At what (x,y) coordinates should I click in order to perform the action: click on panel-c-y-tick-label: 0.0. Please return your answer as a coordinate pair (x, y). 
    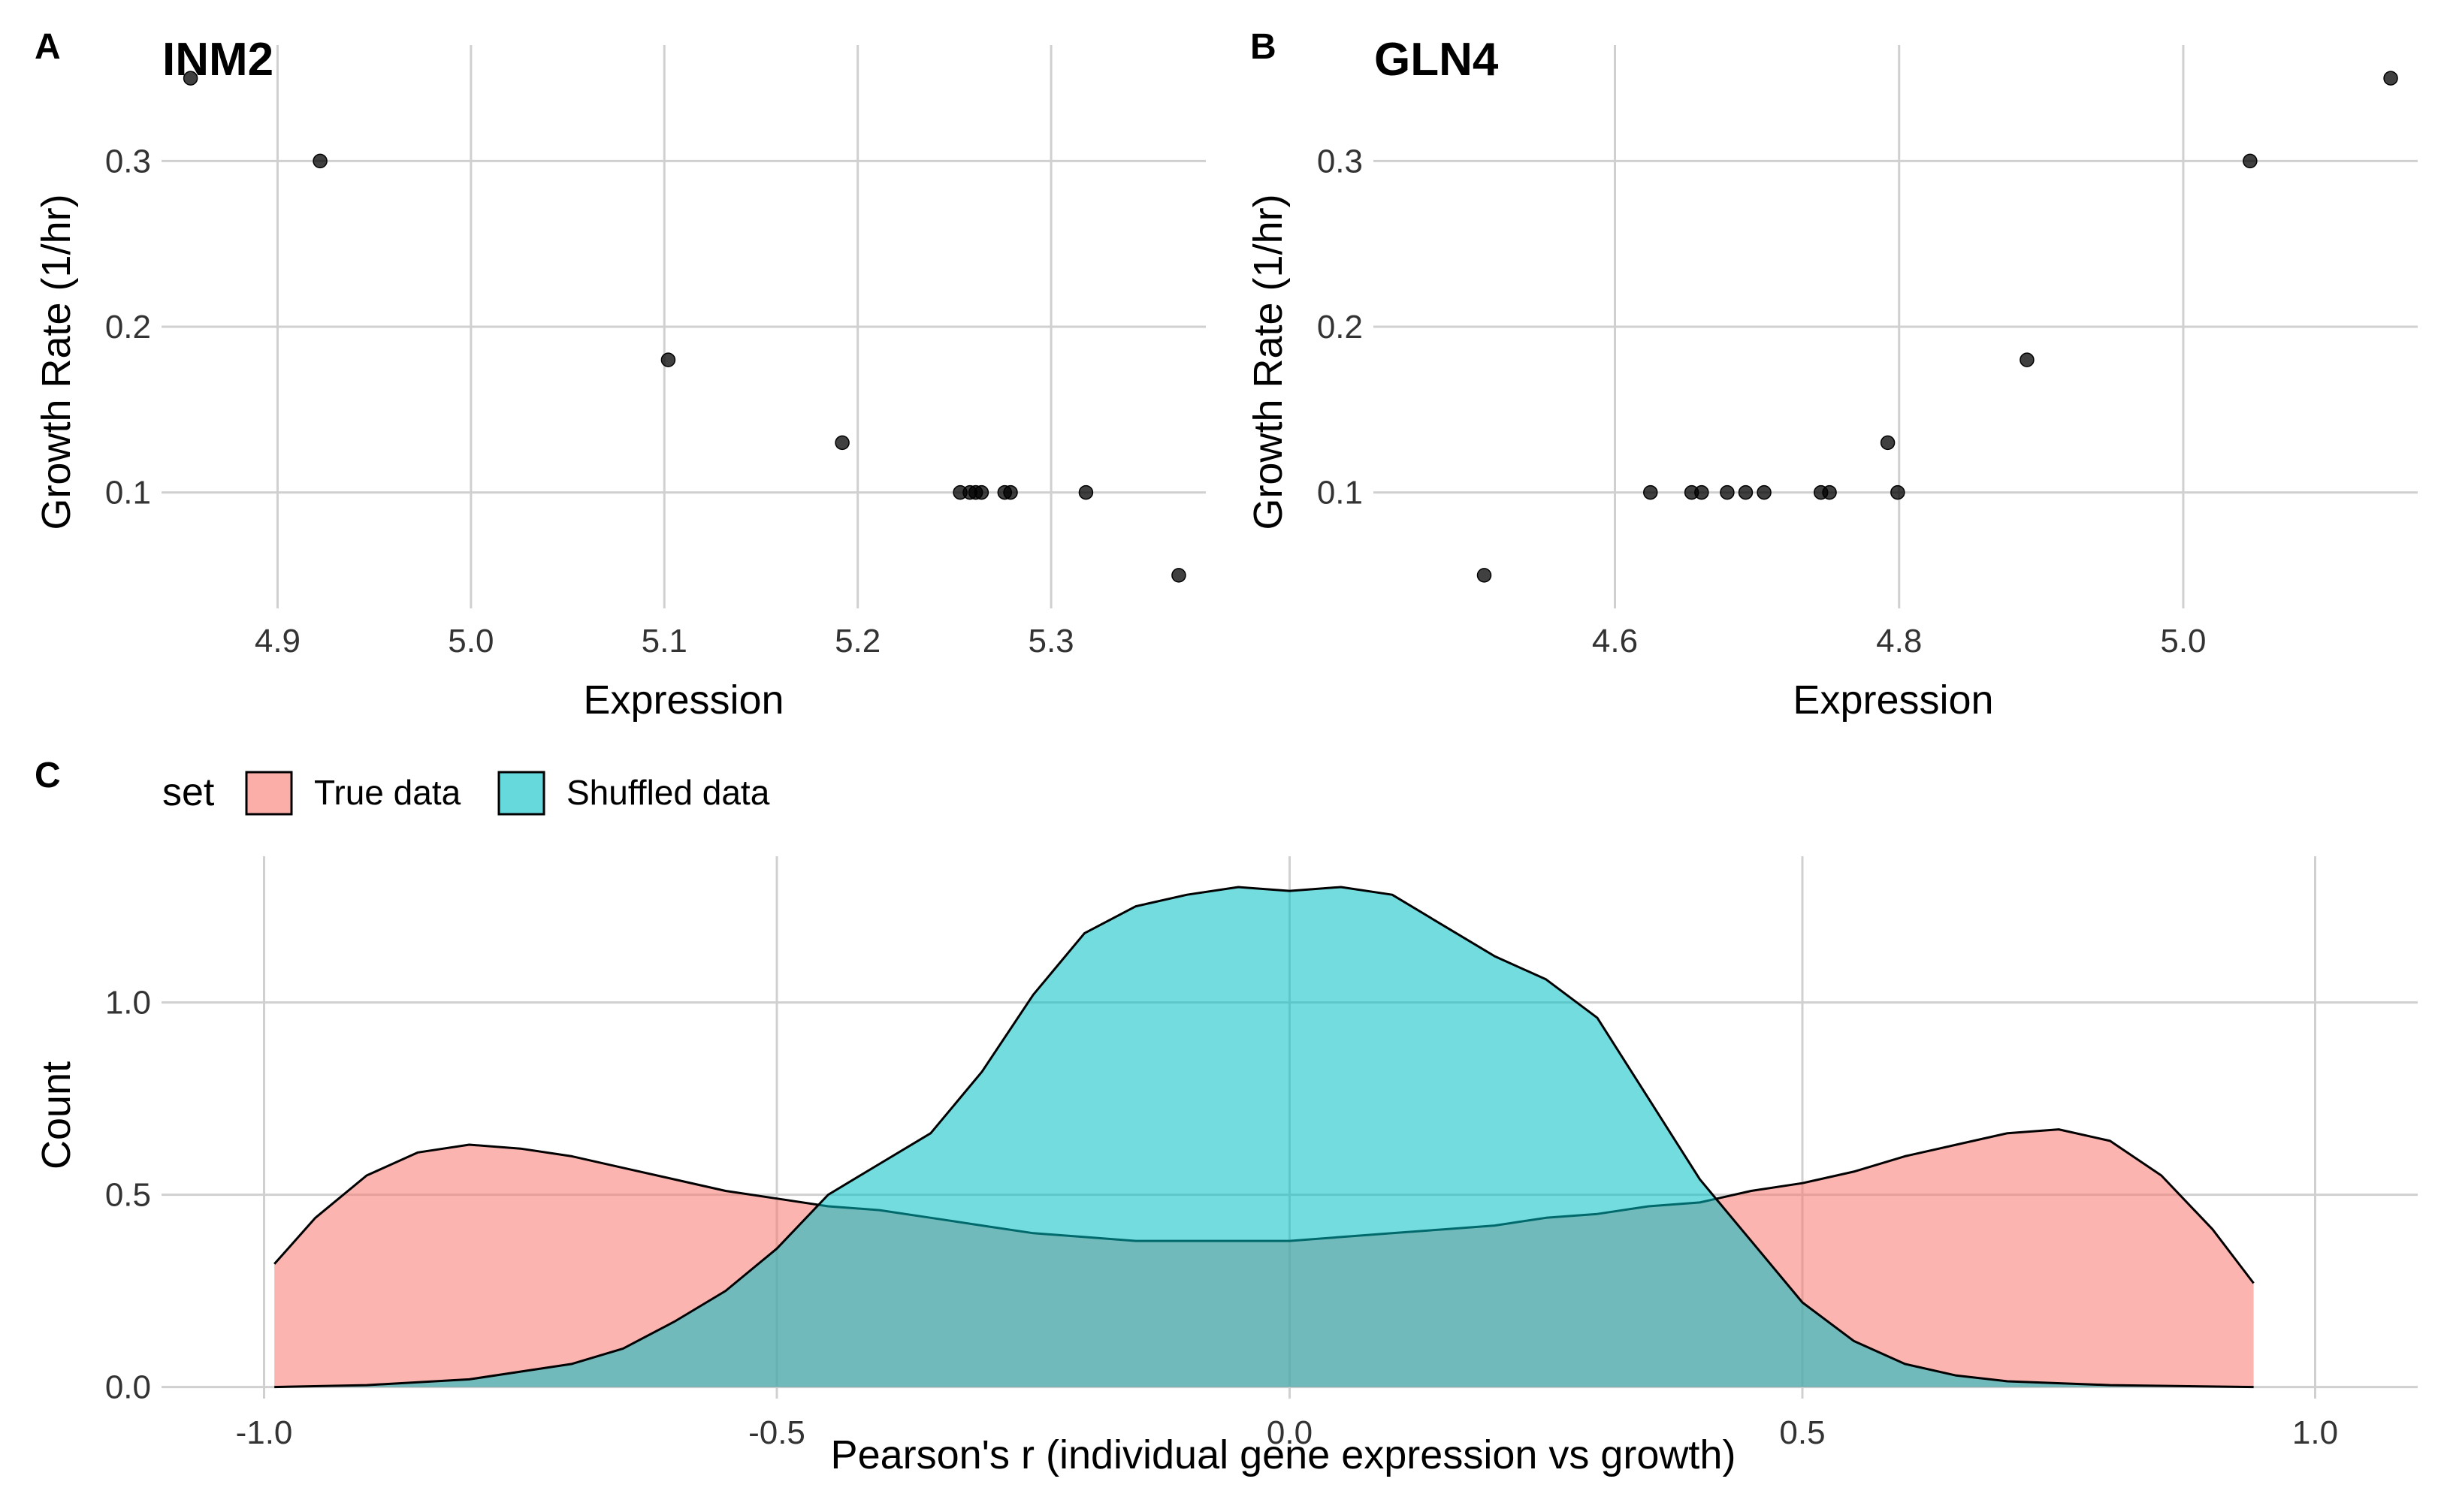
    Looking at the image, I should click on (128, 1387).